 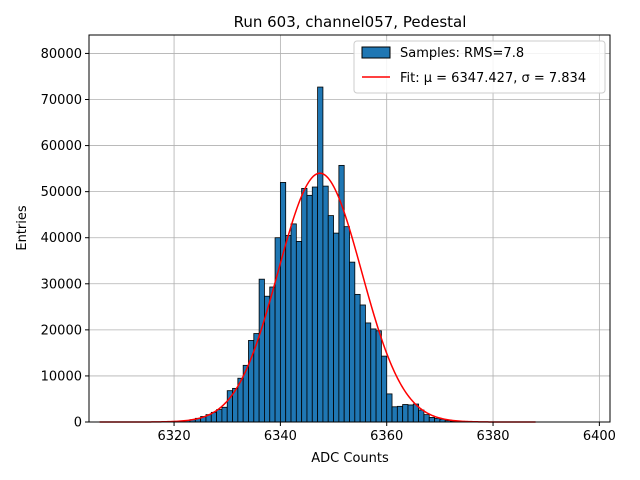 What do you see at coordinates (462, 53) in the screenshot?
I see `legend-label-samples: Samples: RMS=7.8` at bounding box center [462, 53].